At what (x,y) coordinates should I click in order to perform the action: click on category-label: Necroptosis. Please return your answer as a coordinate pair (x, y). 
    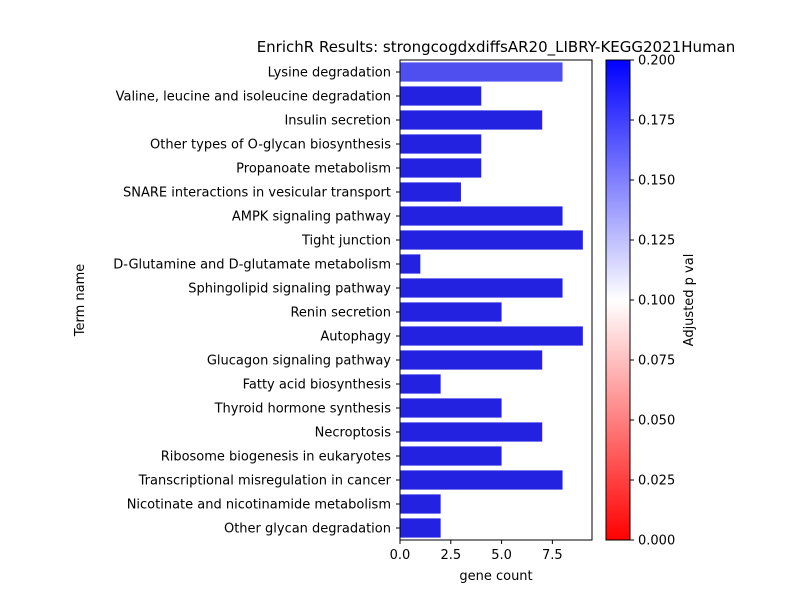
    Looking at the image, I should click on (353, 433).